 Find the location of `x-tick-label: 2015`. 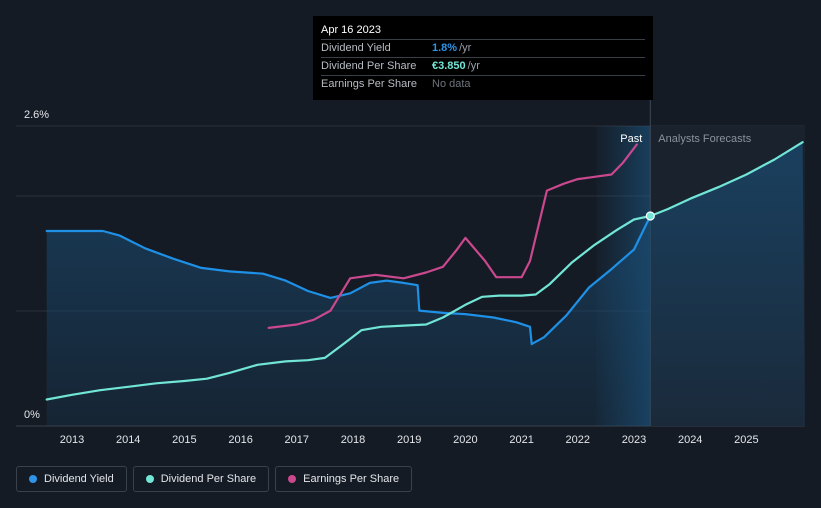

x-tick-label: 2015 is located at coordinates (184, 440).